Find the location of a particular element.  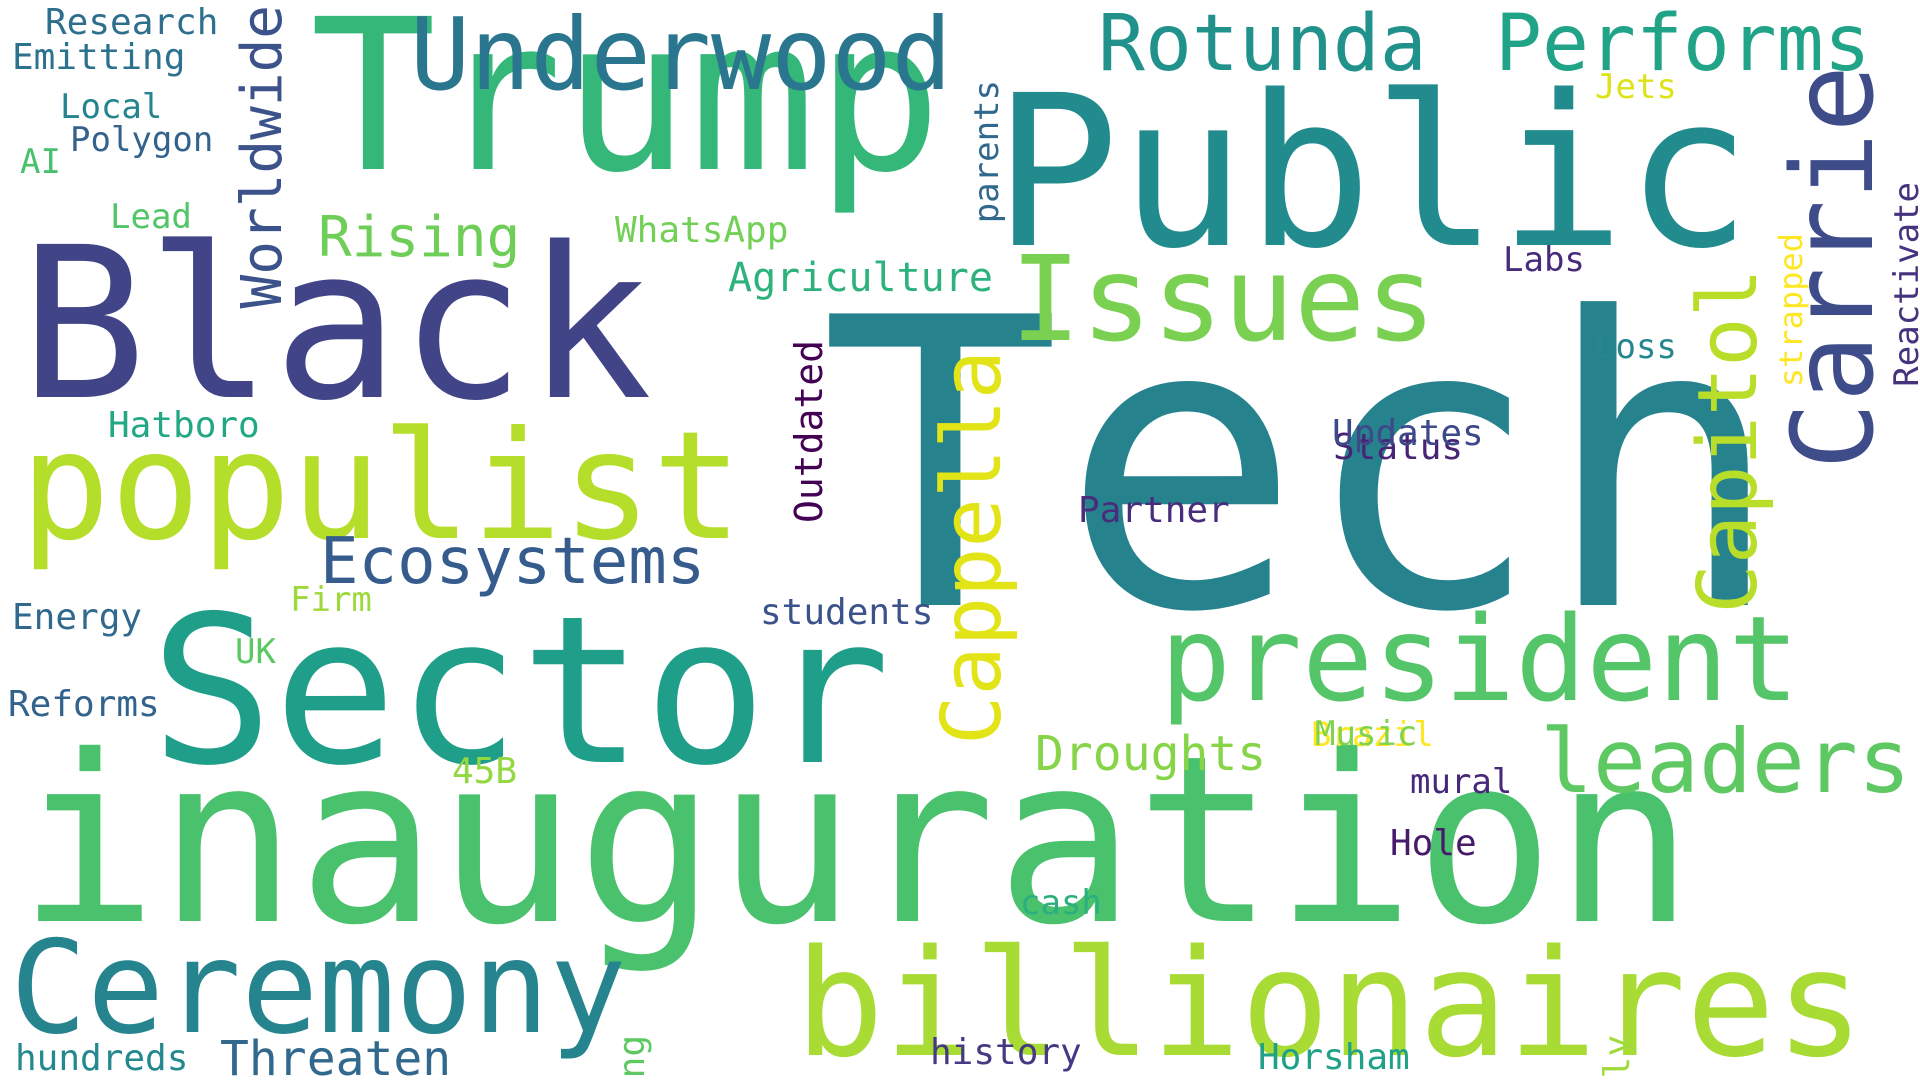

word-history: history is located at coordinates (1006, 1052).